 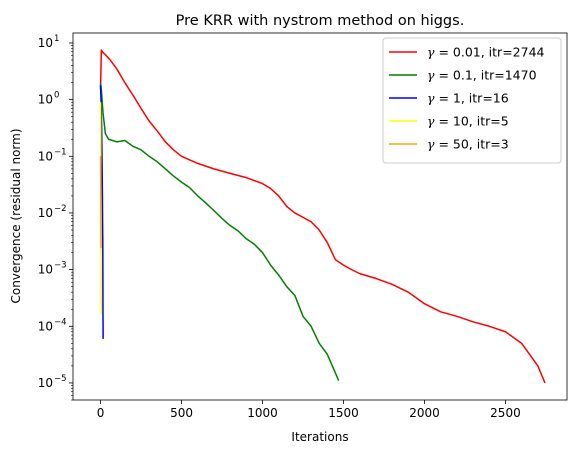 I want to click on y-tick-exponent: −1, so click(x=60, y=152).